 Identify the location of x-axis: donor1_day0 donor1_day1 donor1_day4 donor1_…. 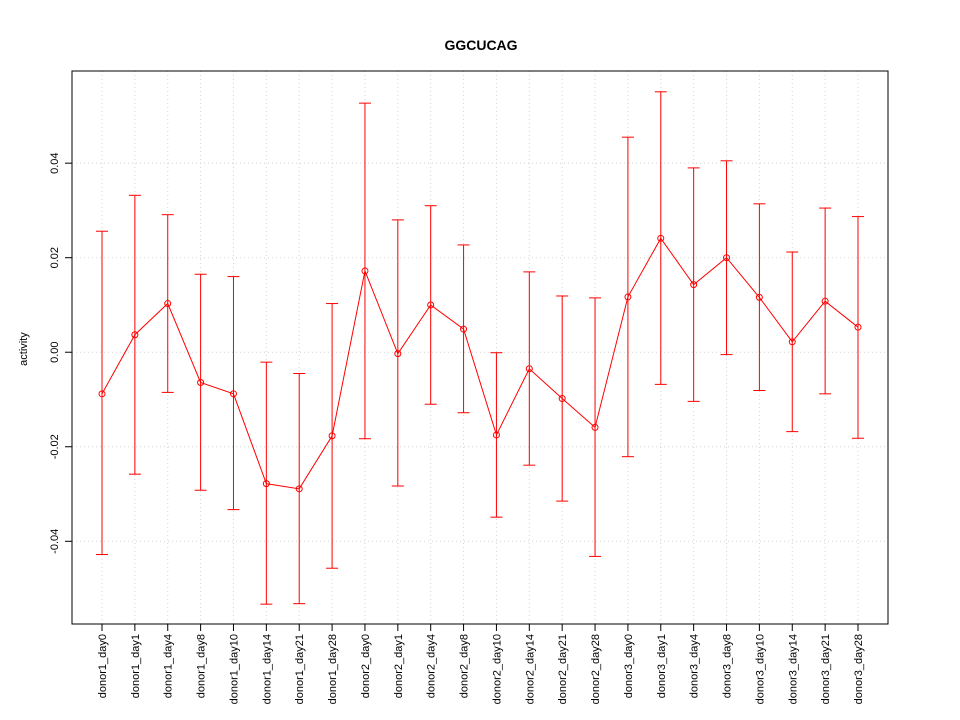
(481, 663).